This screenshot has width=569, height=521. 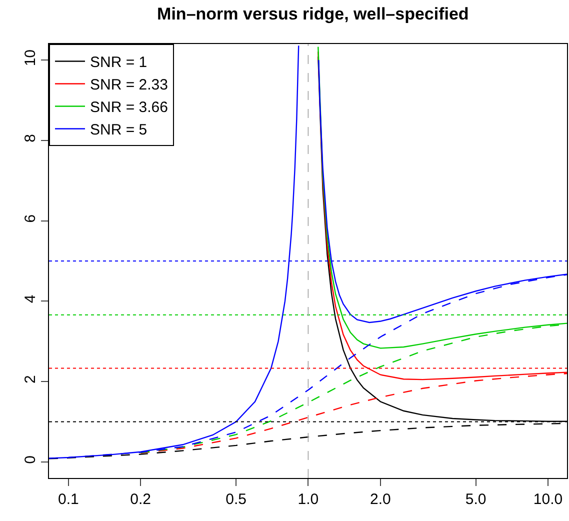 I want to click on x-tick-label: 1.0, so click(x=308, y=499).